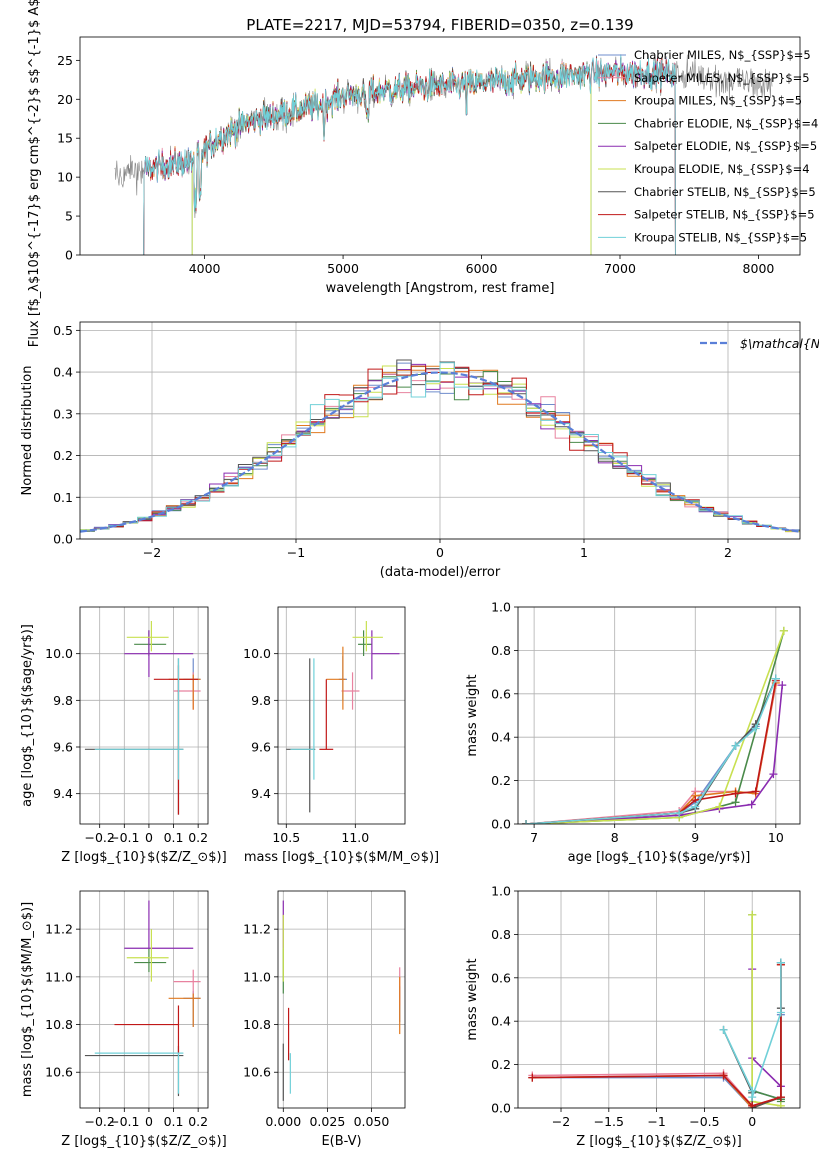  I want to click on y-tick-label: 5, so click(69, 216).